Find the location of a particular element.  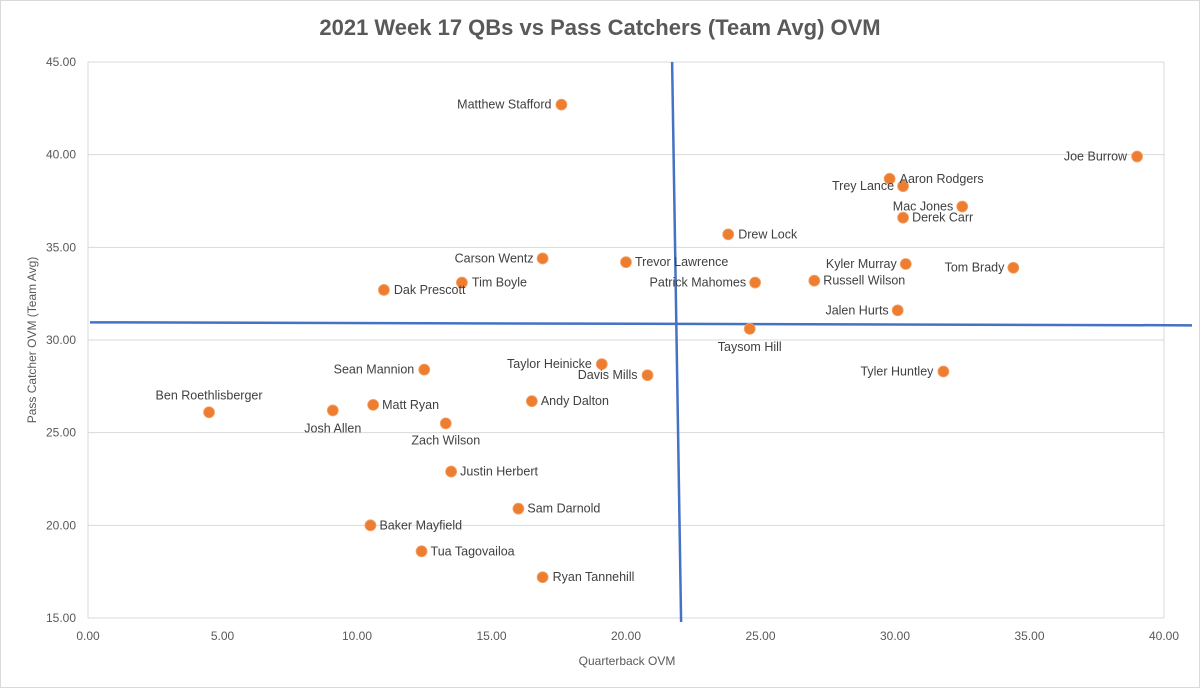

point-label: Baker Mayfield is located at coordinates (420, 525).